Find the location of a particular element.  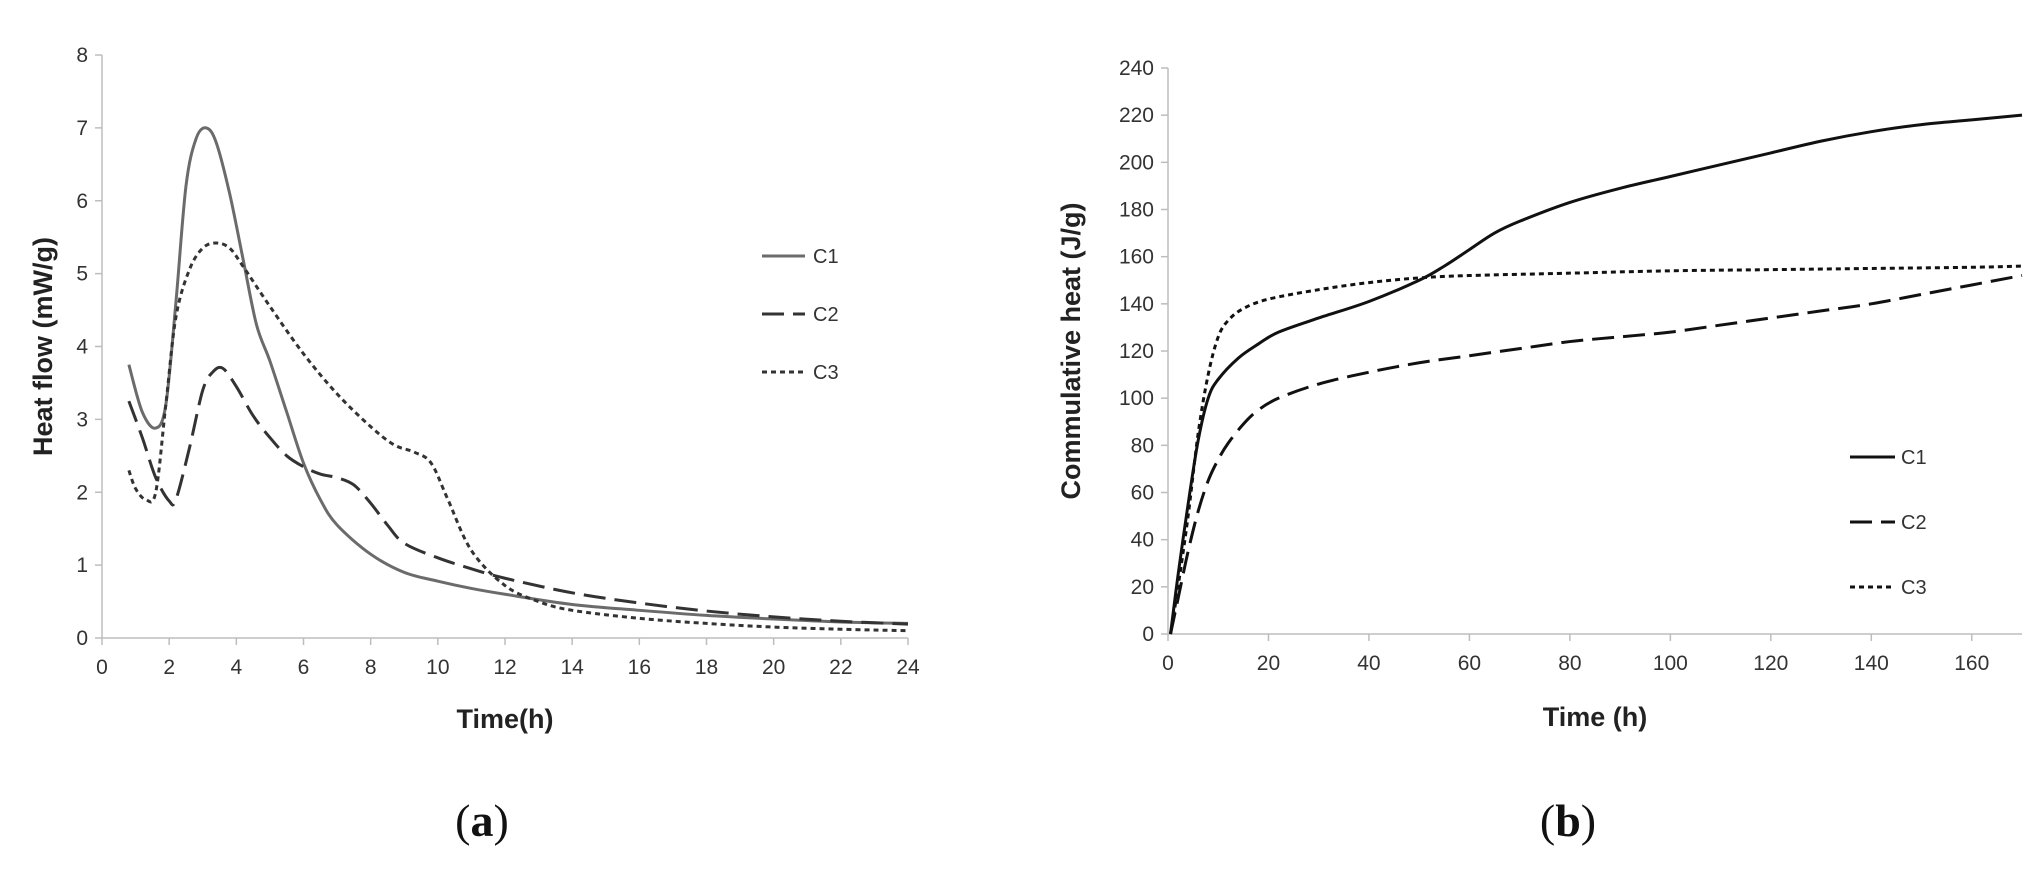

chart-b-y-tick-label: 0 is located at coordinates (1148, 634).